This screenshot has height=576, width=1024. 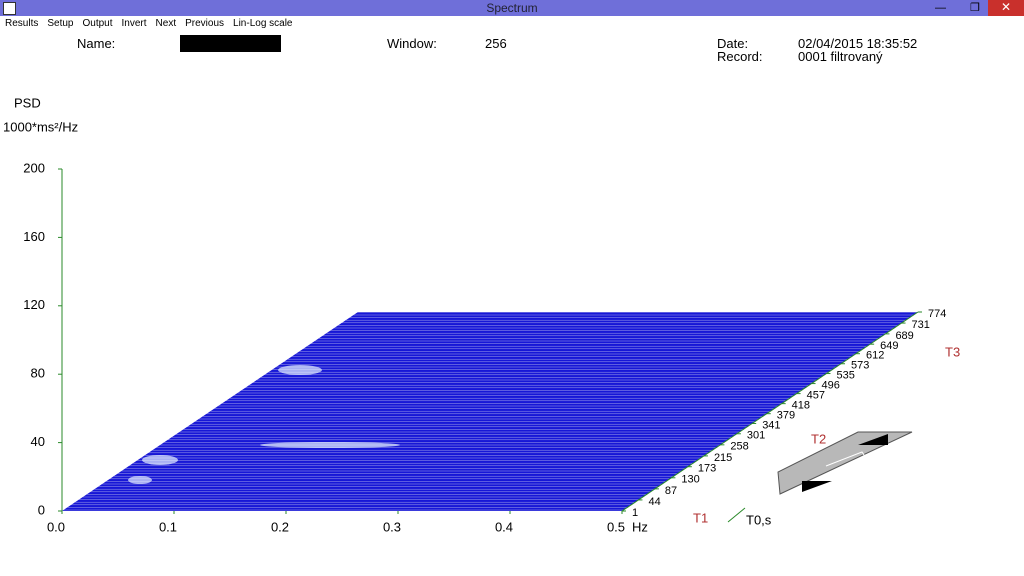 What do you see at coordinates (889, 346) in the screenshot?
I see `z-tick-label: 649` at bounding box center [889, 346].